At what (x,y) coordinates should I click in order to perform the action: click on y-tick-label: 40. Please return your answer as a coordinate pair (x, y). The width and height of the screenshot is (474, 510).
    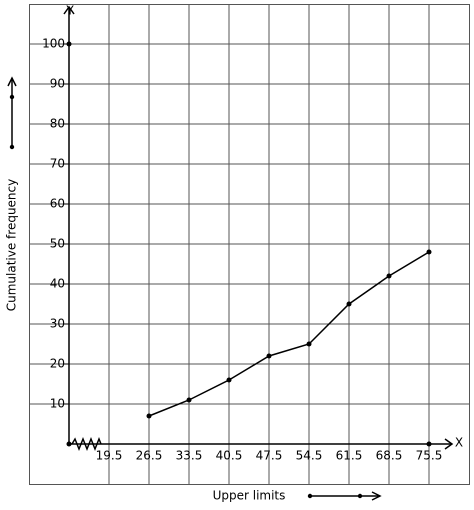
    Looking at the image, I should click on (57, 284).